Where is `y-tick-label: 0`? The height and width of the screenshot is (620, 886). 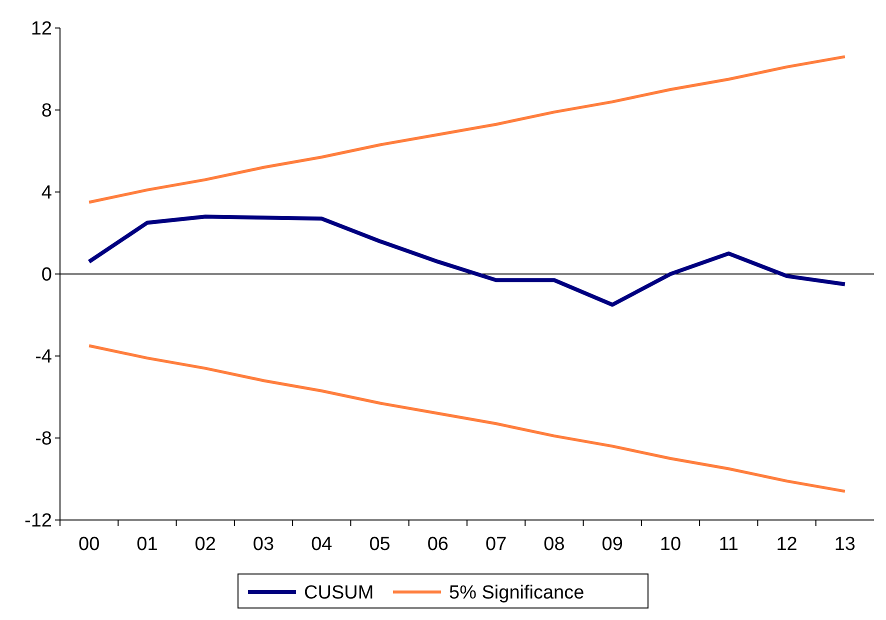
y-tick-label: 0 is located at coordinates (46, 275).